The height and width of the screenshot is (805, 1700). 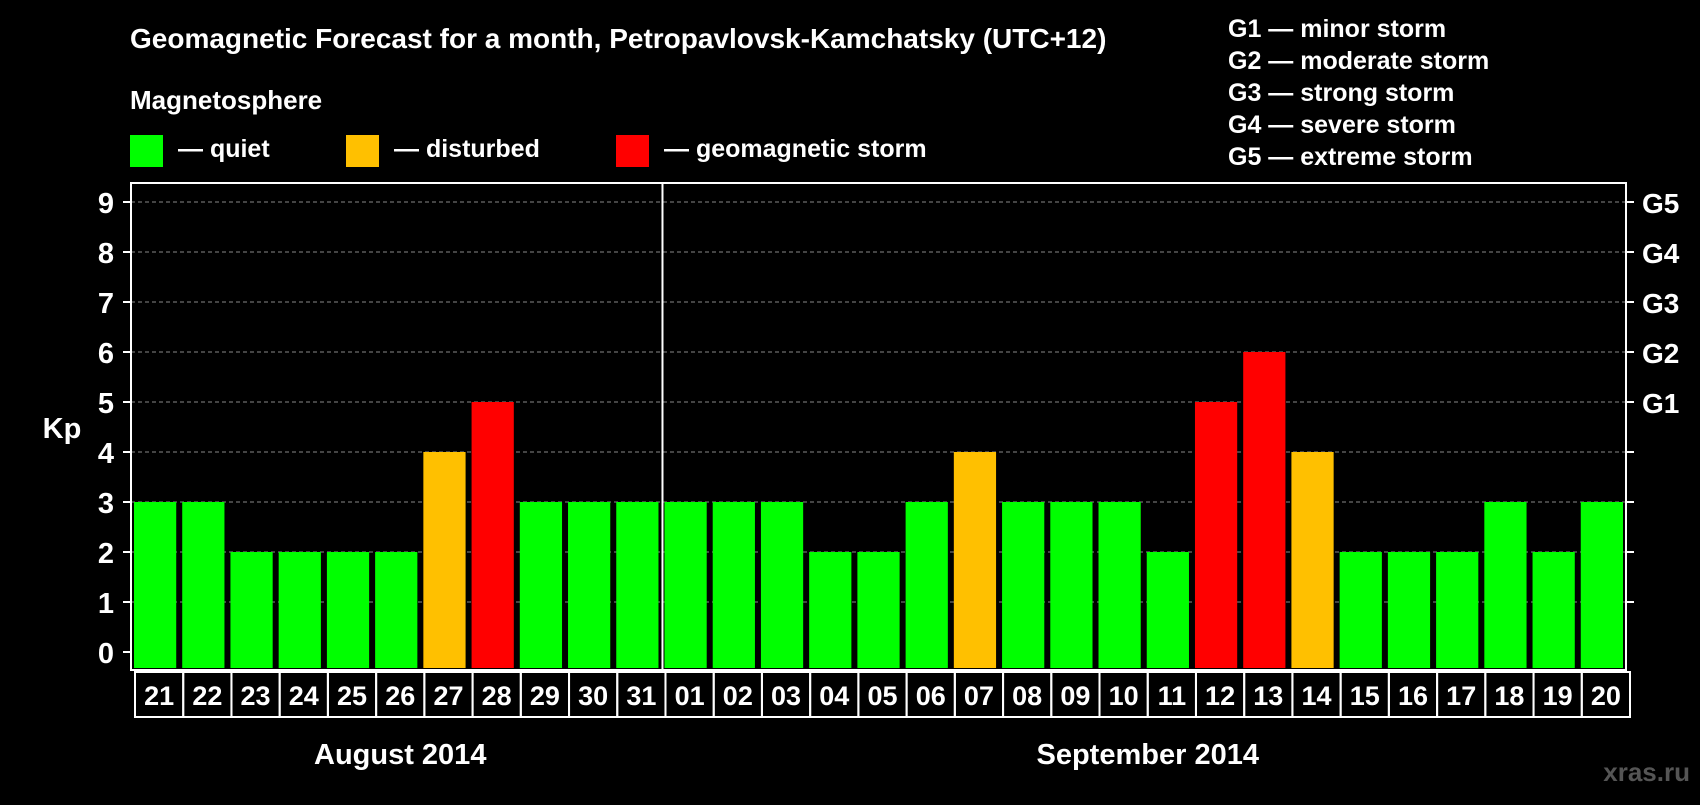 What do you see at coordinates (1660, 353) in the screenshot?
I see `right-tick-label: G2` at bounding box center [1660, 353].